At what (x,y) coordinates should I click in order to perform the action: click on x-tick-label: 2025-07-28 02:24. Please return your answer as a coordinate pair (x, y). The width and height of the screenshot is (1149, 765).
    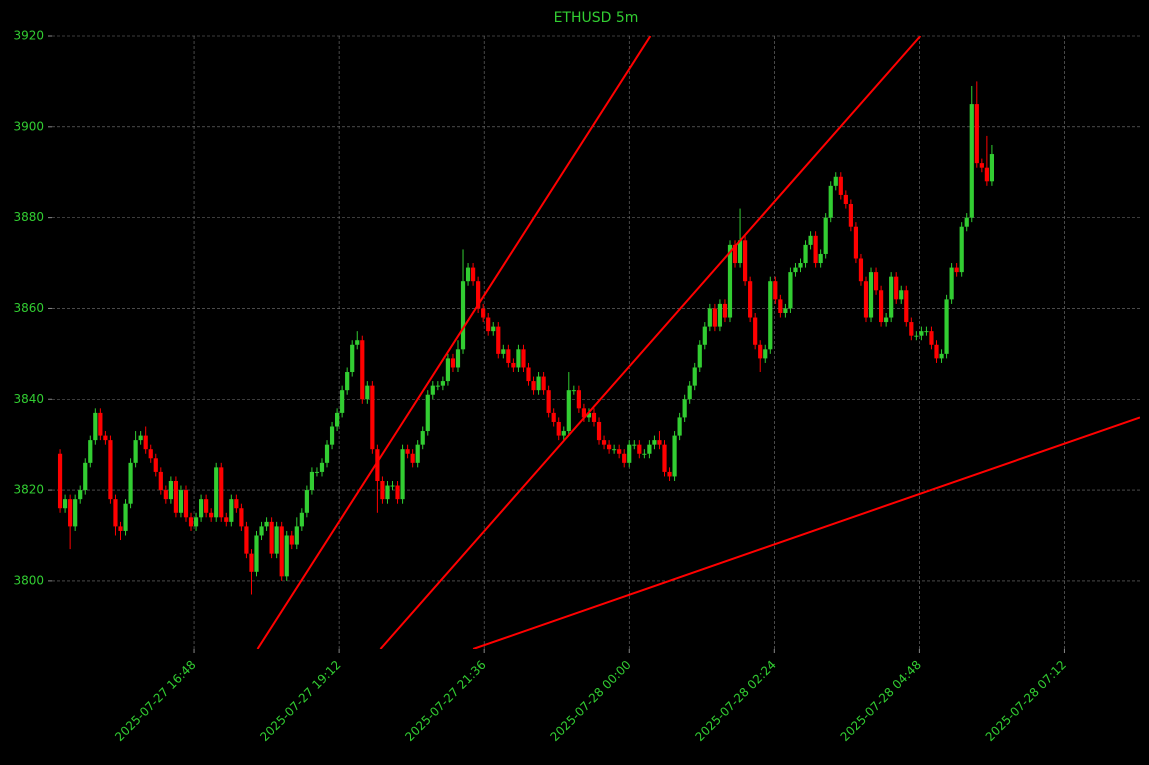
    Looking at the image, I should click on (736, 701).